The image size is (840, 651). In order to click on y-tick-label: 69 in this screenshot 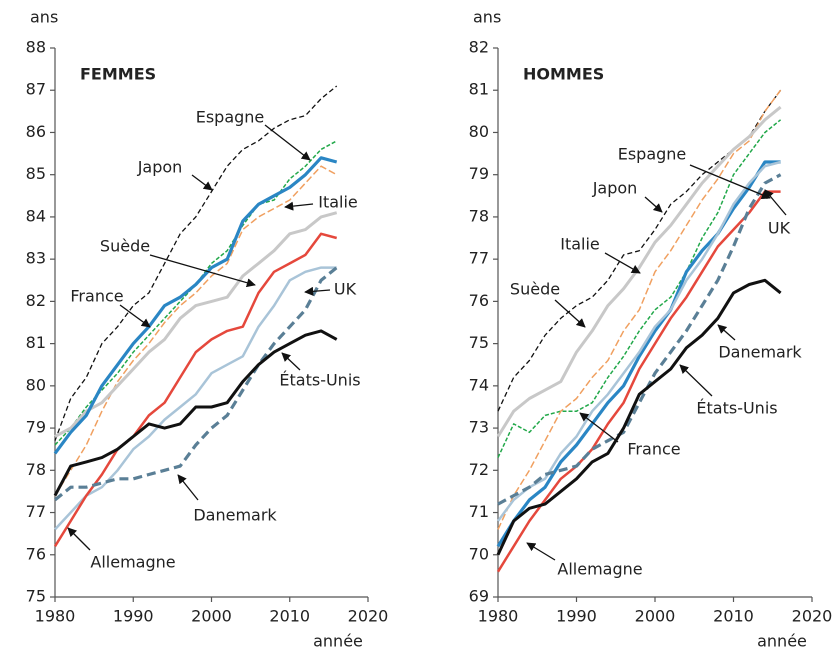, I will do `click(479, 596)`.